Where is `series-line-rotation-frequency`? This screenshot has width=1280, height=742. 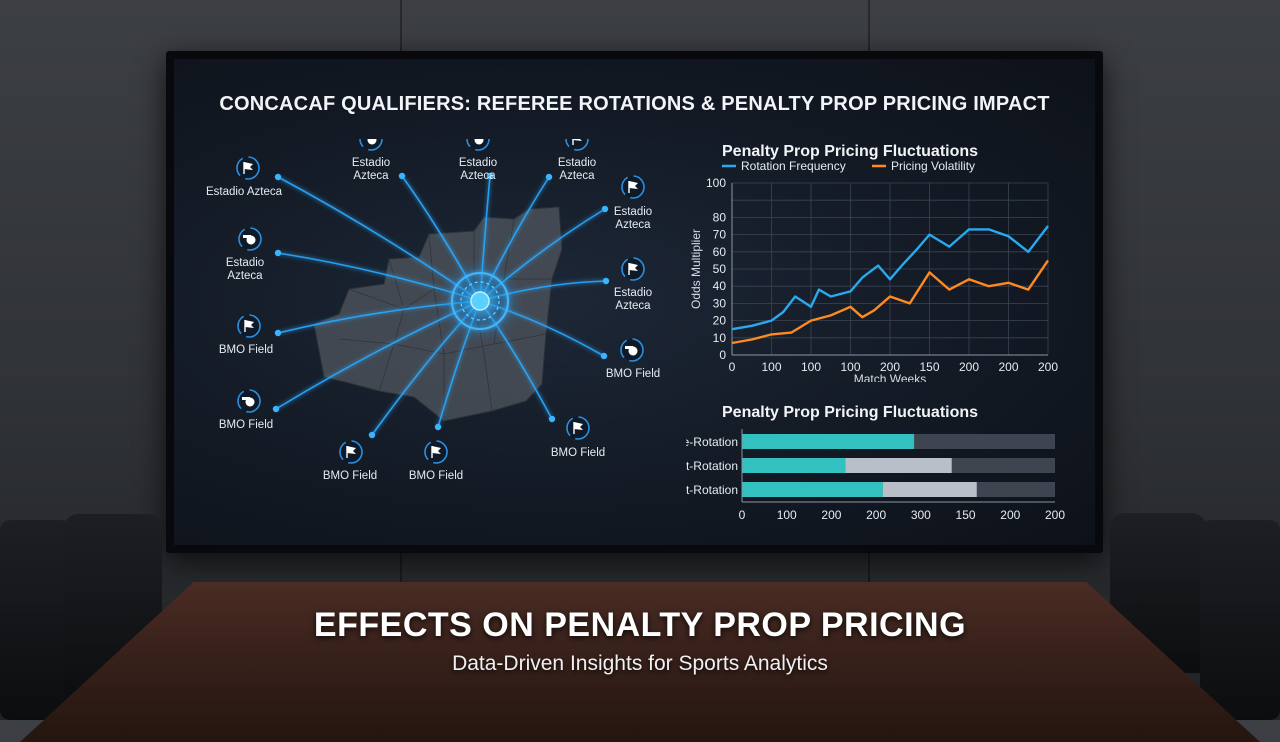
series-line-rotation-frequency is located at coordinates (890, 278).